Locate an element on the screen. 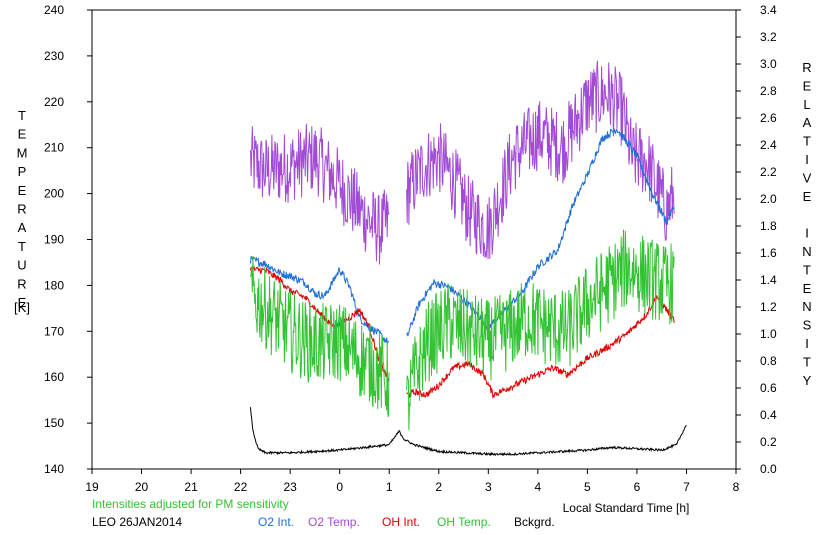 The width and height of the screenshot is (828, 535). left-tick-label: 240 is located at coordinates (54, 10).